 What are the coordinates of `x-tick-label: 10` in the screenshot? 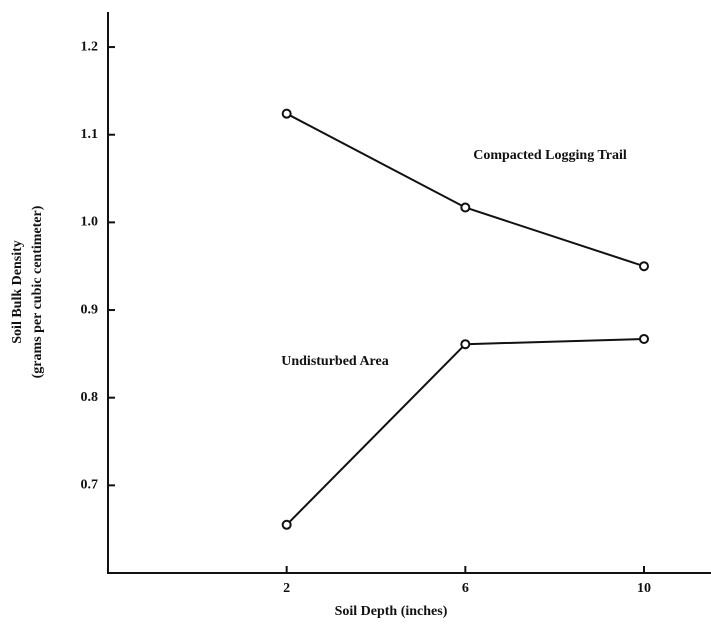 It's located at (644, 588).